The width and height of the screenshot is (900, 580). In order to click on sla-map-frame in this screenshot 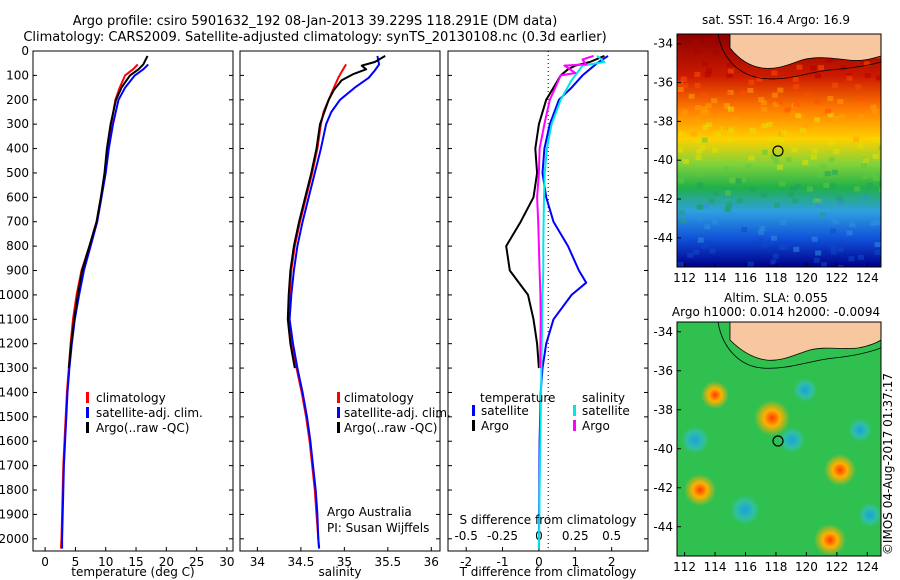, I will do `click(779, 439)`.